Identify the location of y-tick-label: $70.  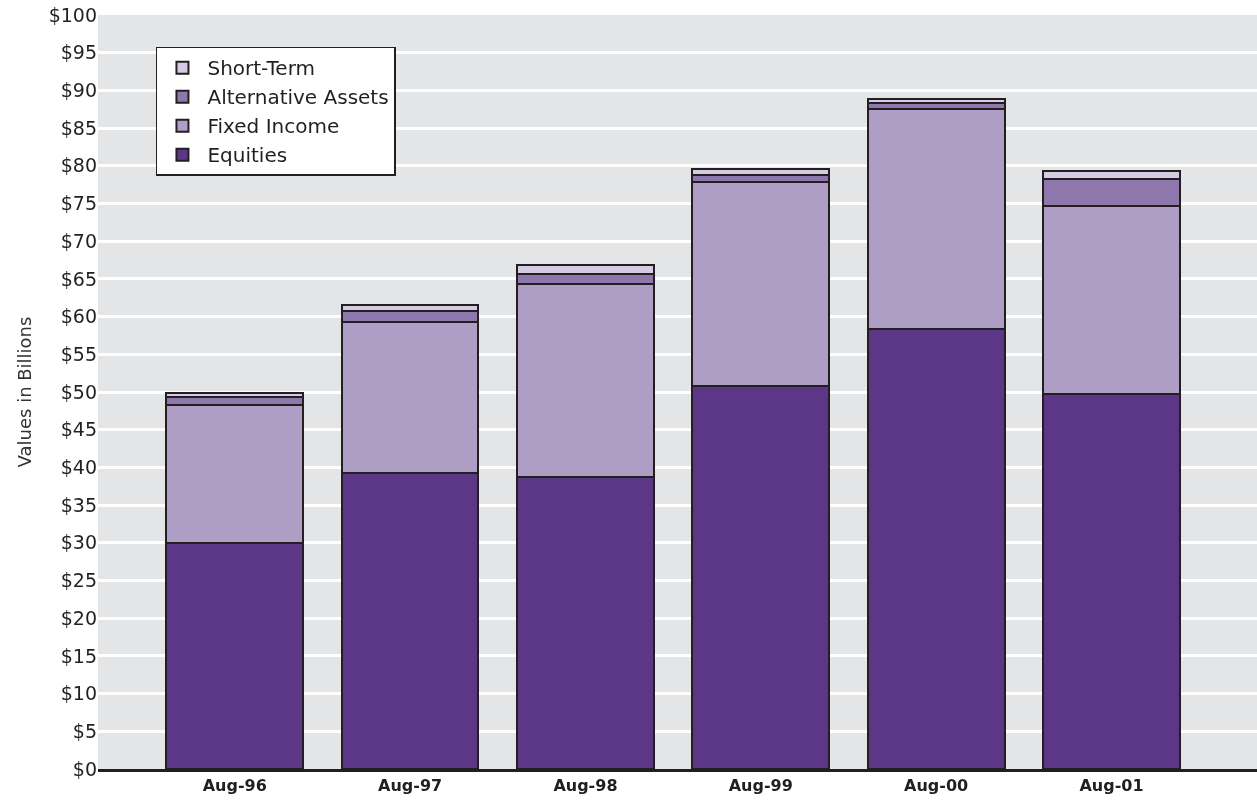
(78, 240).